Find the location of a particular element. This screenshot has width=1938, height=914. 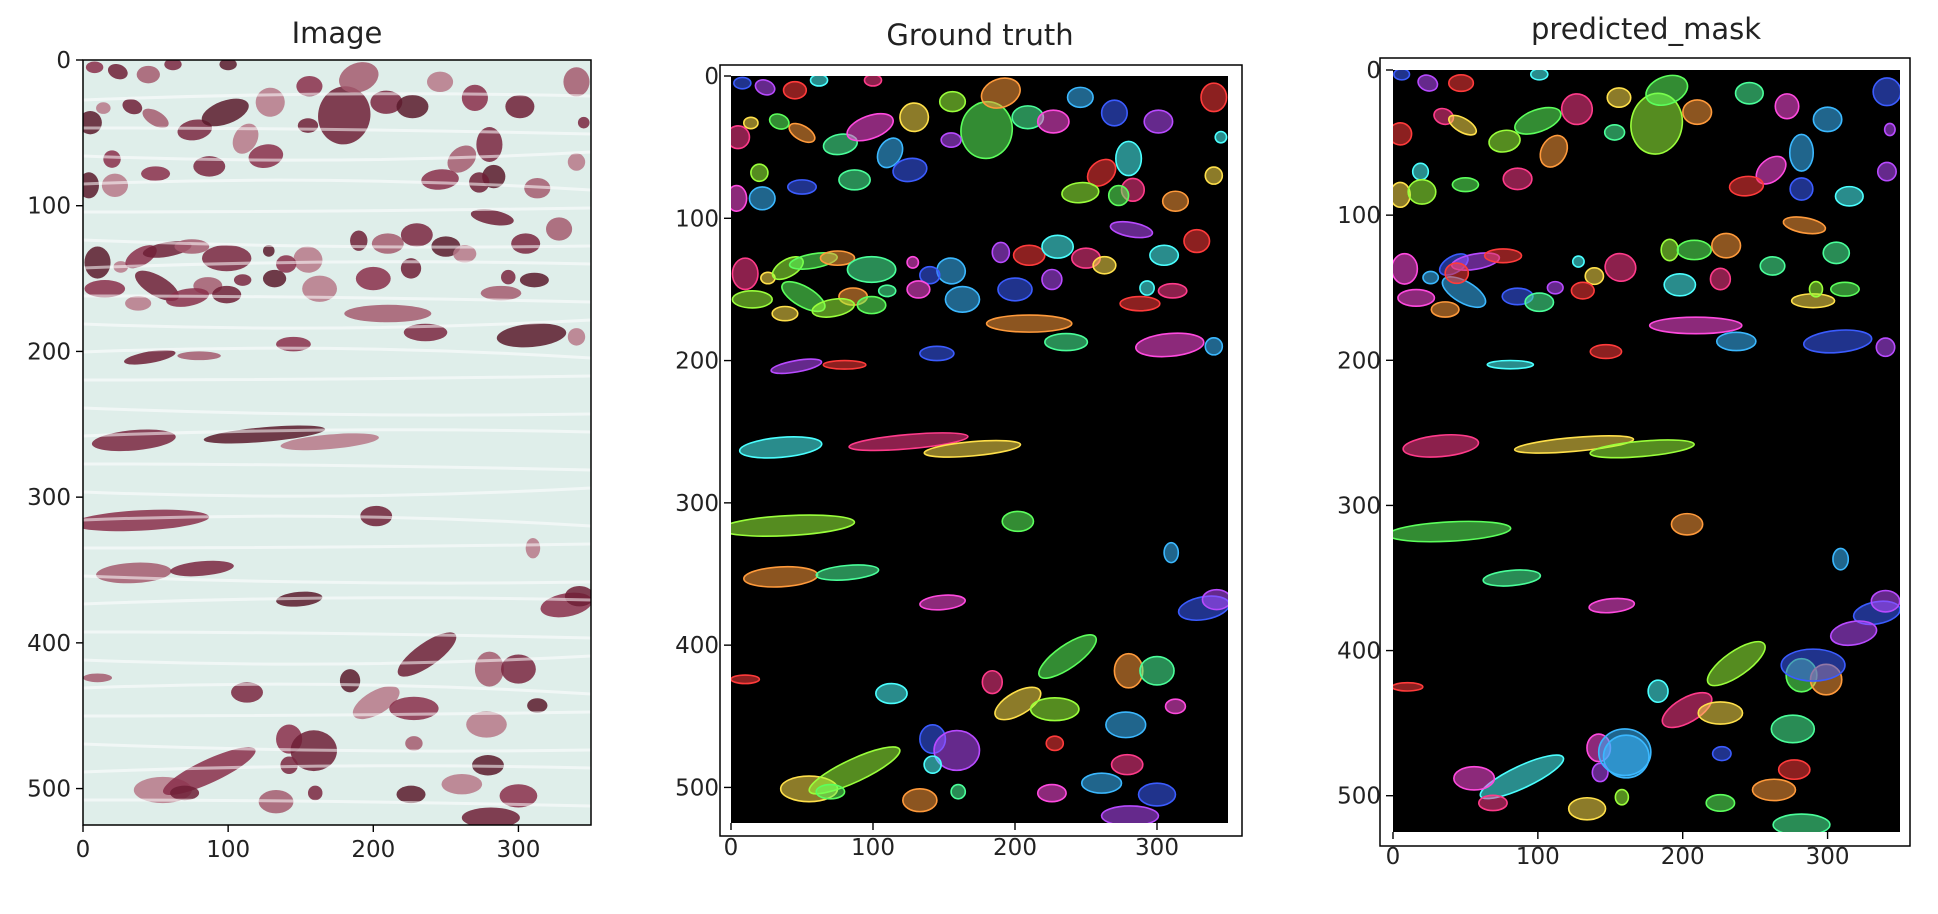

y-tick-label: 500 is located at coordinates (697, 788).